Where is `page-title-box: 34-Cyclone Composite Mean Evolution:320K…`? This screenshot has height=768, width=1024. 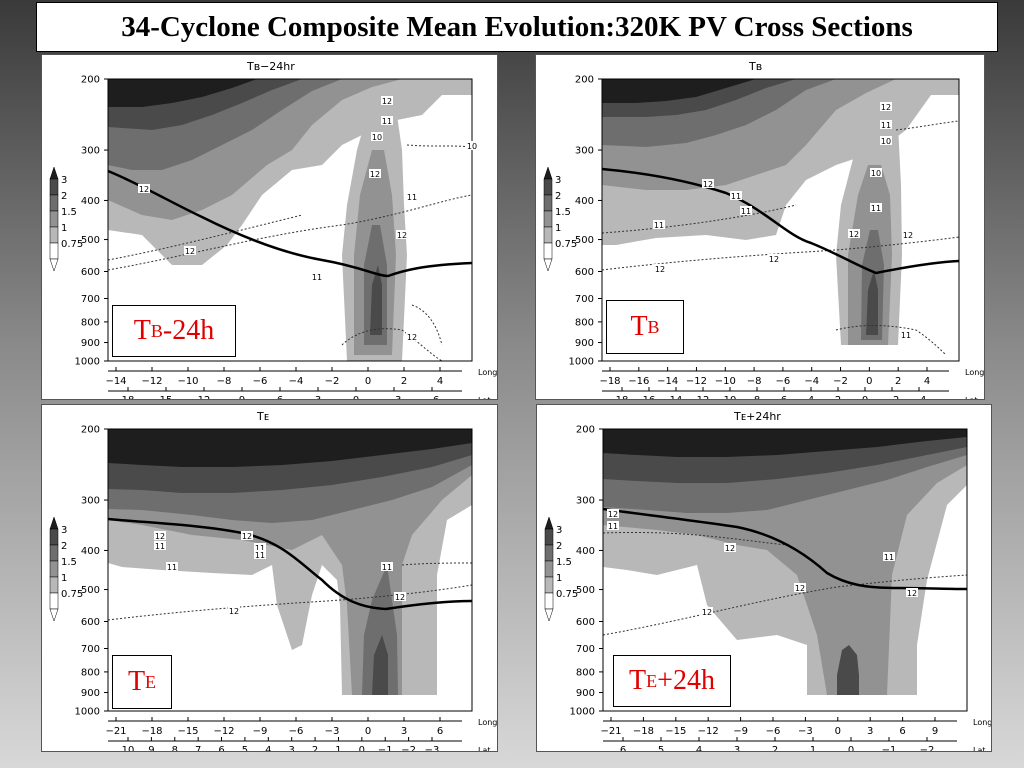 page-title-box: 34-Cyclone Composite Mean Evolution:320K… is located at coordinates (517, 27).